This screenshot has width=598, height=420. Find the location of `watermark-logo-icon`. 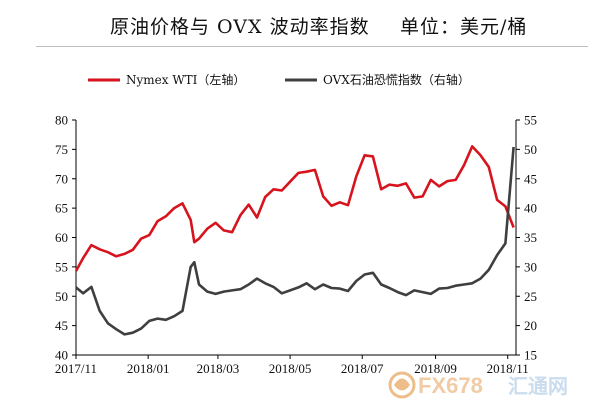

watermark-logo-icon is located at coordinates (402, 385).